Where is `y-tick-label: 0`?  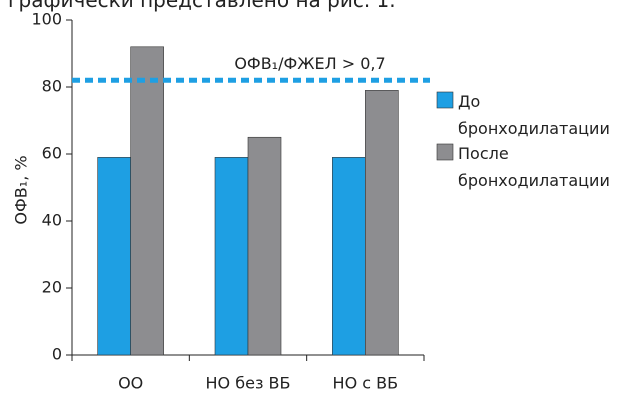 y-tick-label: 0 is located at coordinates (57, 354).